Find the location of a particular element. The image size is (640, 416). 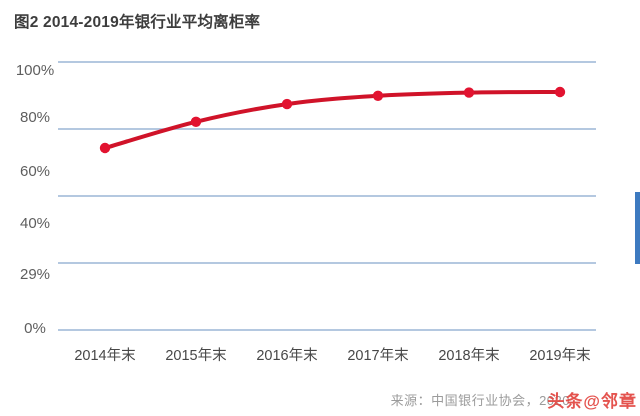

x-tick-label: 2018年末 is located at coordinates (469, 356).